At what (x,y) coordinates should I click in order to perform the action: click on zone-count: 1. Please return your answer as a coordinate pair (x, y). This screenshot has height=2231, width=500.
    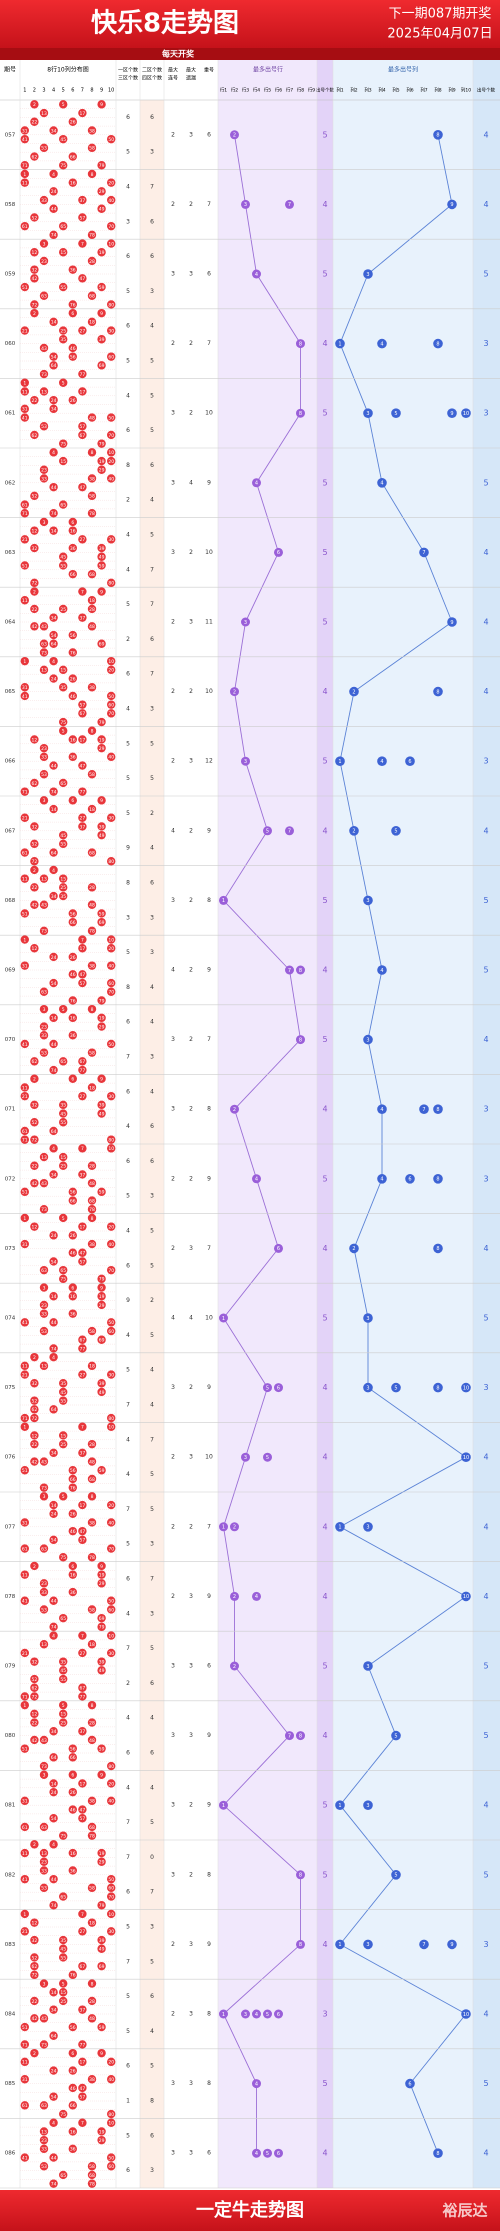
    Looking at the image, I should click on (128, 2101).